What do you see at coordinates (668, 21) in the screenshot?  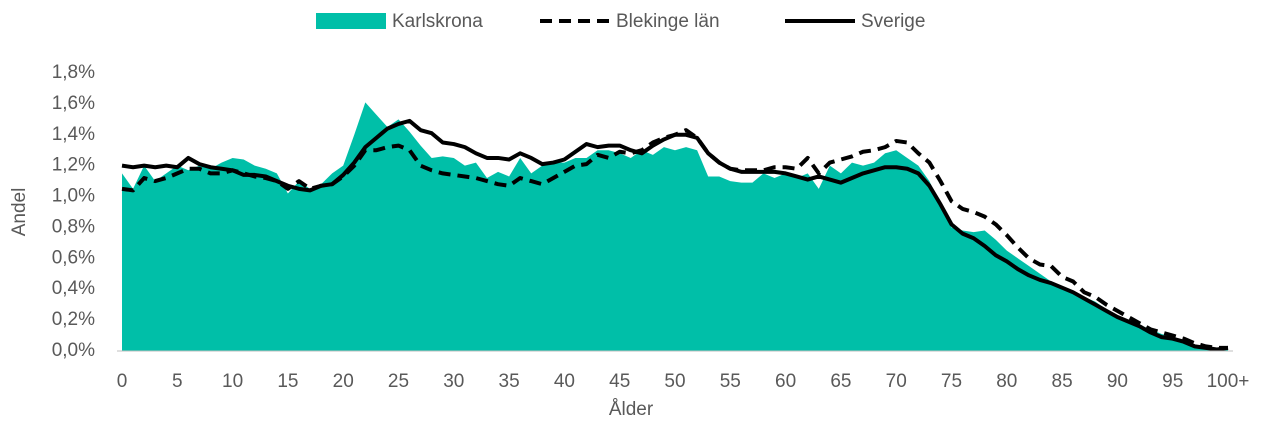 I see `legend-label: Blekinge län` at bounding box center [668, 21].